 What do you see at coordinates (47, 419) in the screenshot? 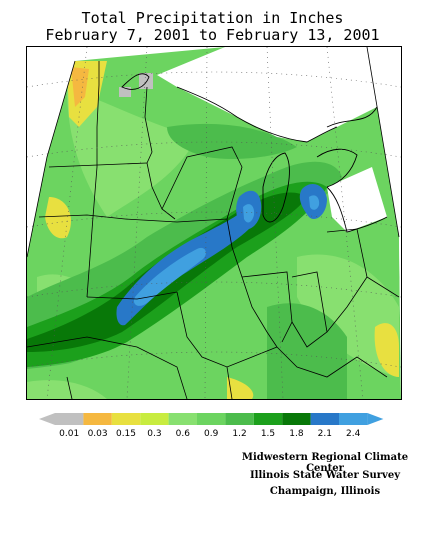
I see `legend-low-arrow` at bounding box center [47, 419].